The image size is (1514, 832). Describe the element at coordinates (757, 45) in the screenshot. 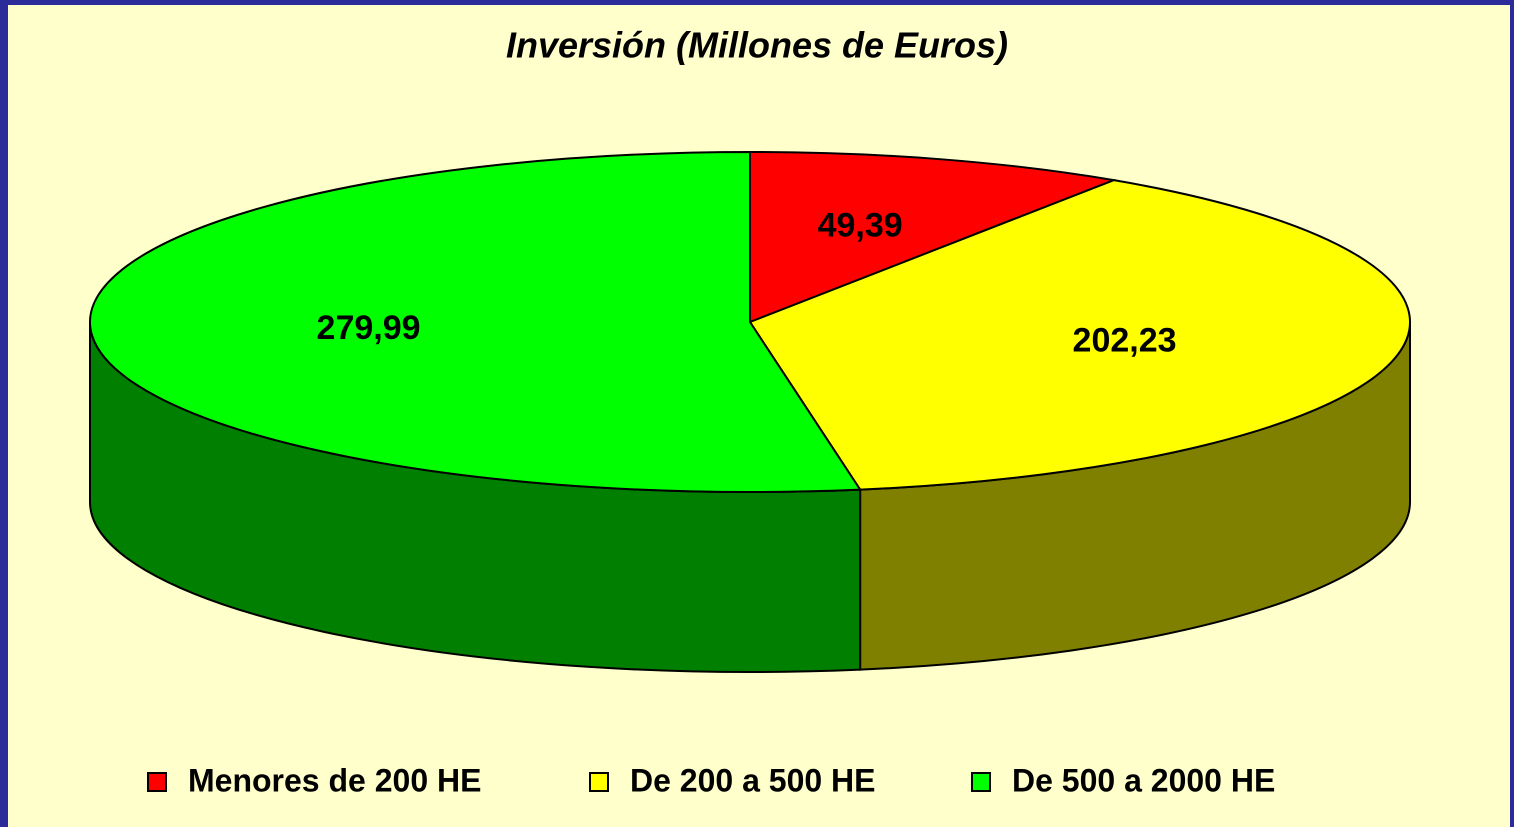

I see `chart-title: Inversión (Millones de Euros)` at that location.